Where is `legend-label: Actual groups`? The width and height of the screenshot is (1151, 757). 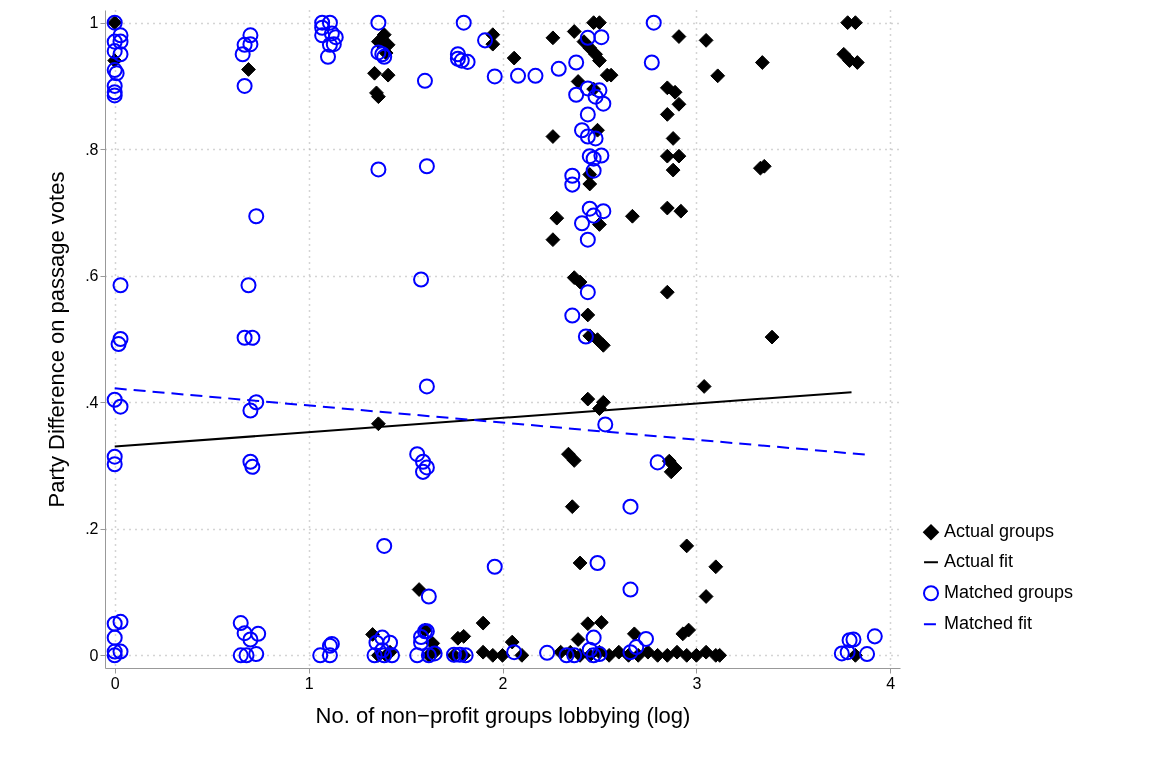 legend-label: Actual groups is located at coordinates (999, 531).